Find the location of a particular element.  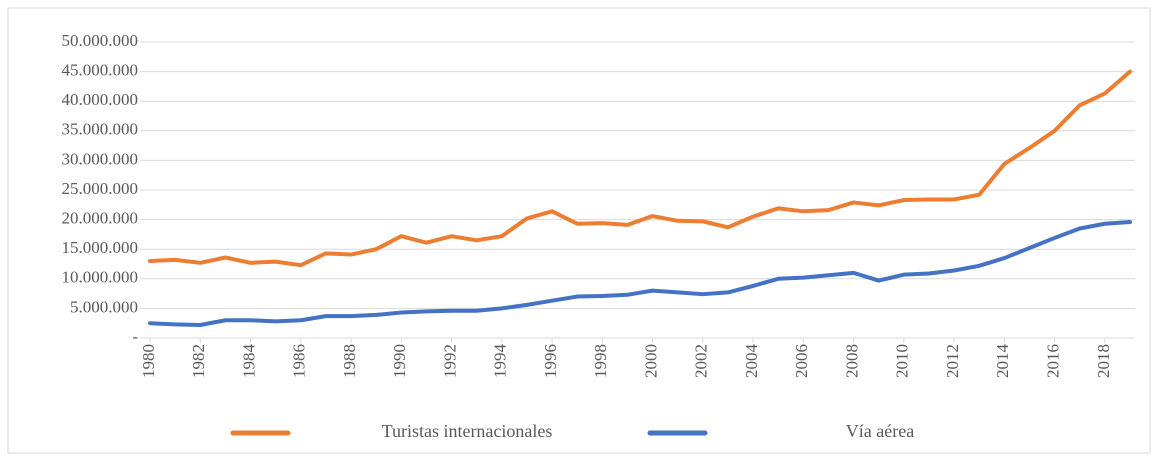

y-tick-label: - is located at coordinates (135, 336).